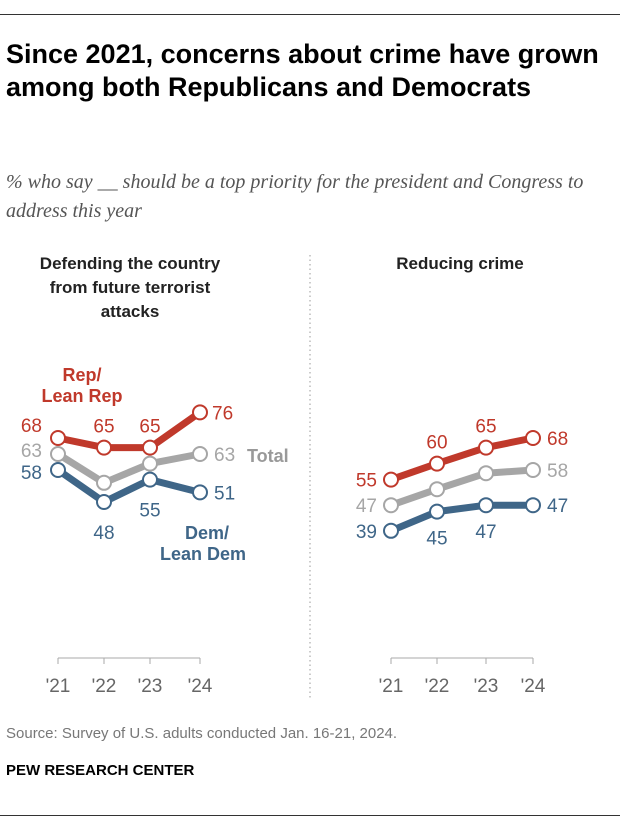 This screenshot has width=620, height=832. I want to click on data-label-dem: 58, so click(31, 473).